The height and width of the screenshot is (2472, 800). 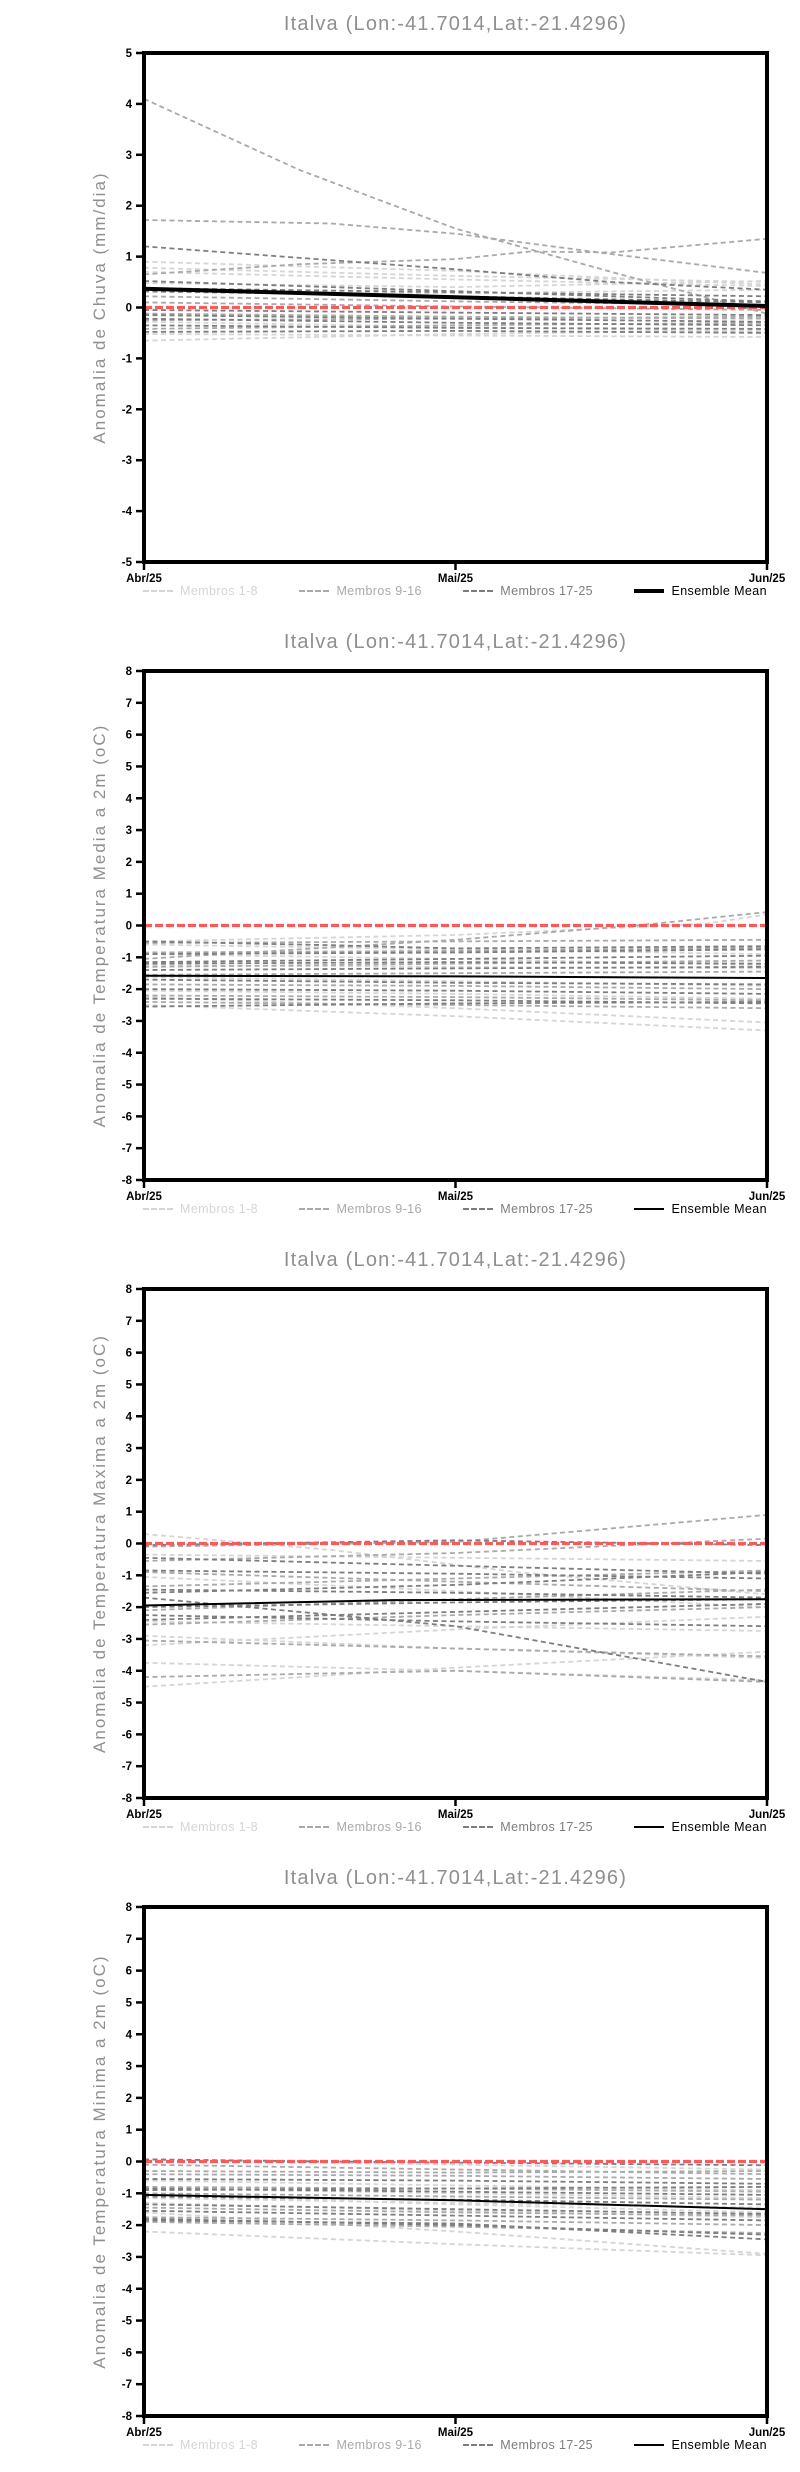 I want to click on x-tick-label: Mai/25, so click(x=456, y=1815).